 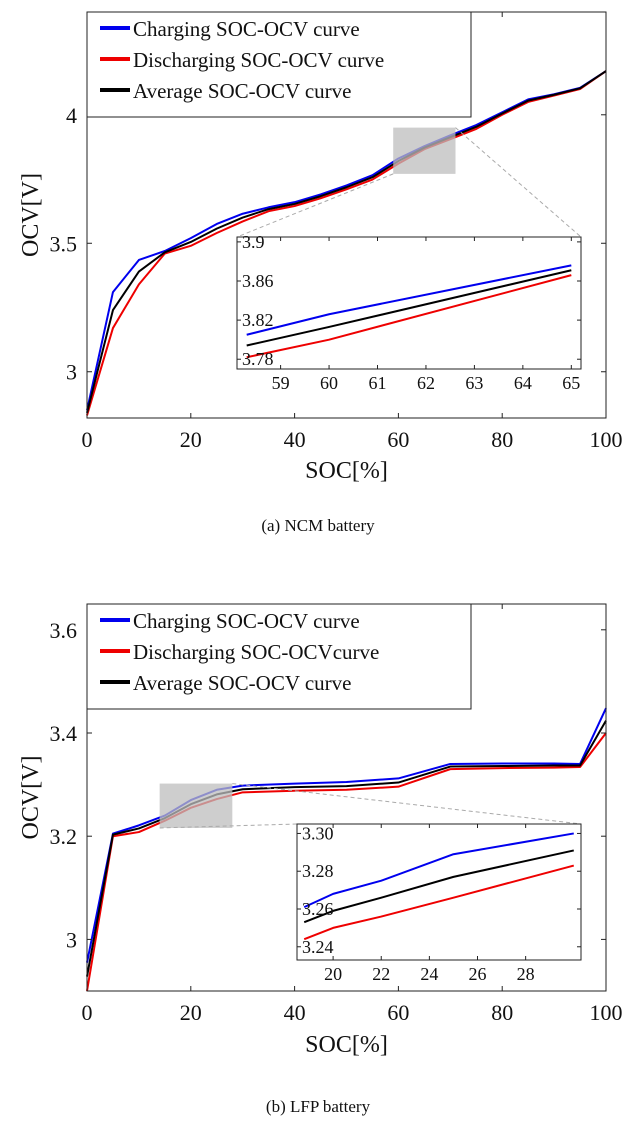 I want to click on ncm-inset-ytick-label: 3.9, so click(x=253, y=242).